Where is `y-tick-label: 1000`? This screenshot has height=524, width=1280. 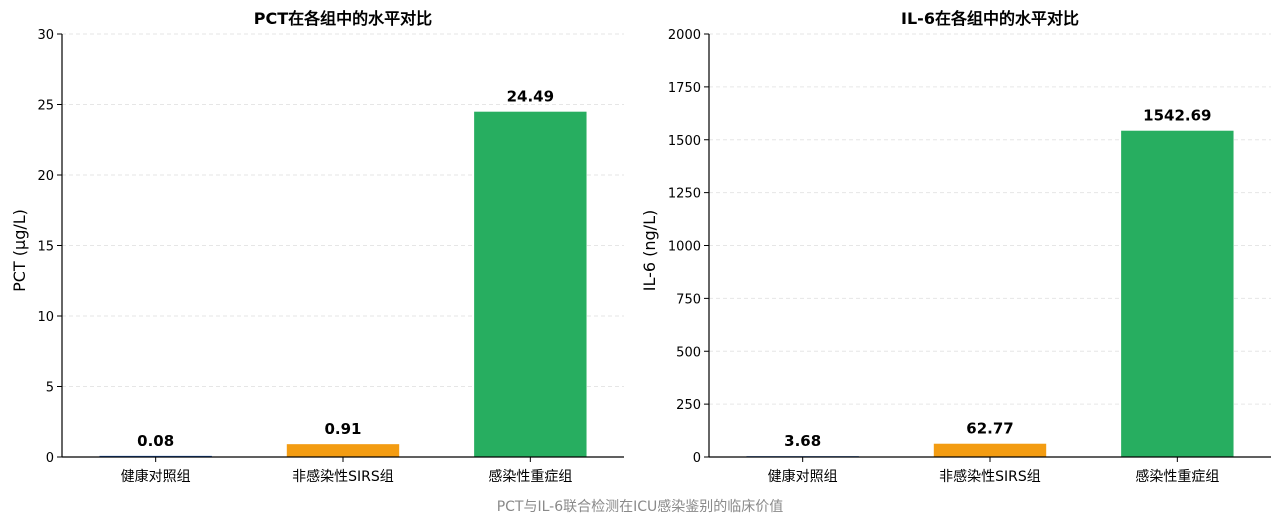
y-tick-label: 1000 is located at coordinates (684, 247).